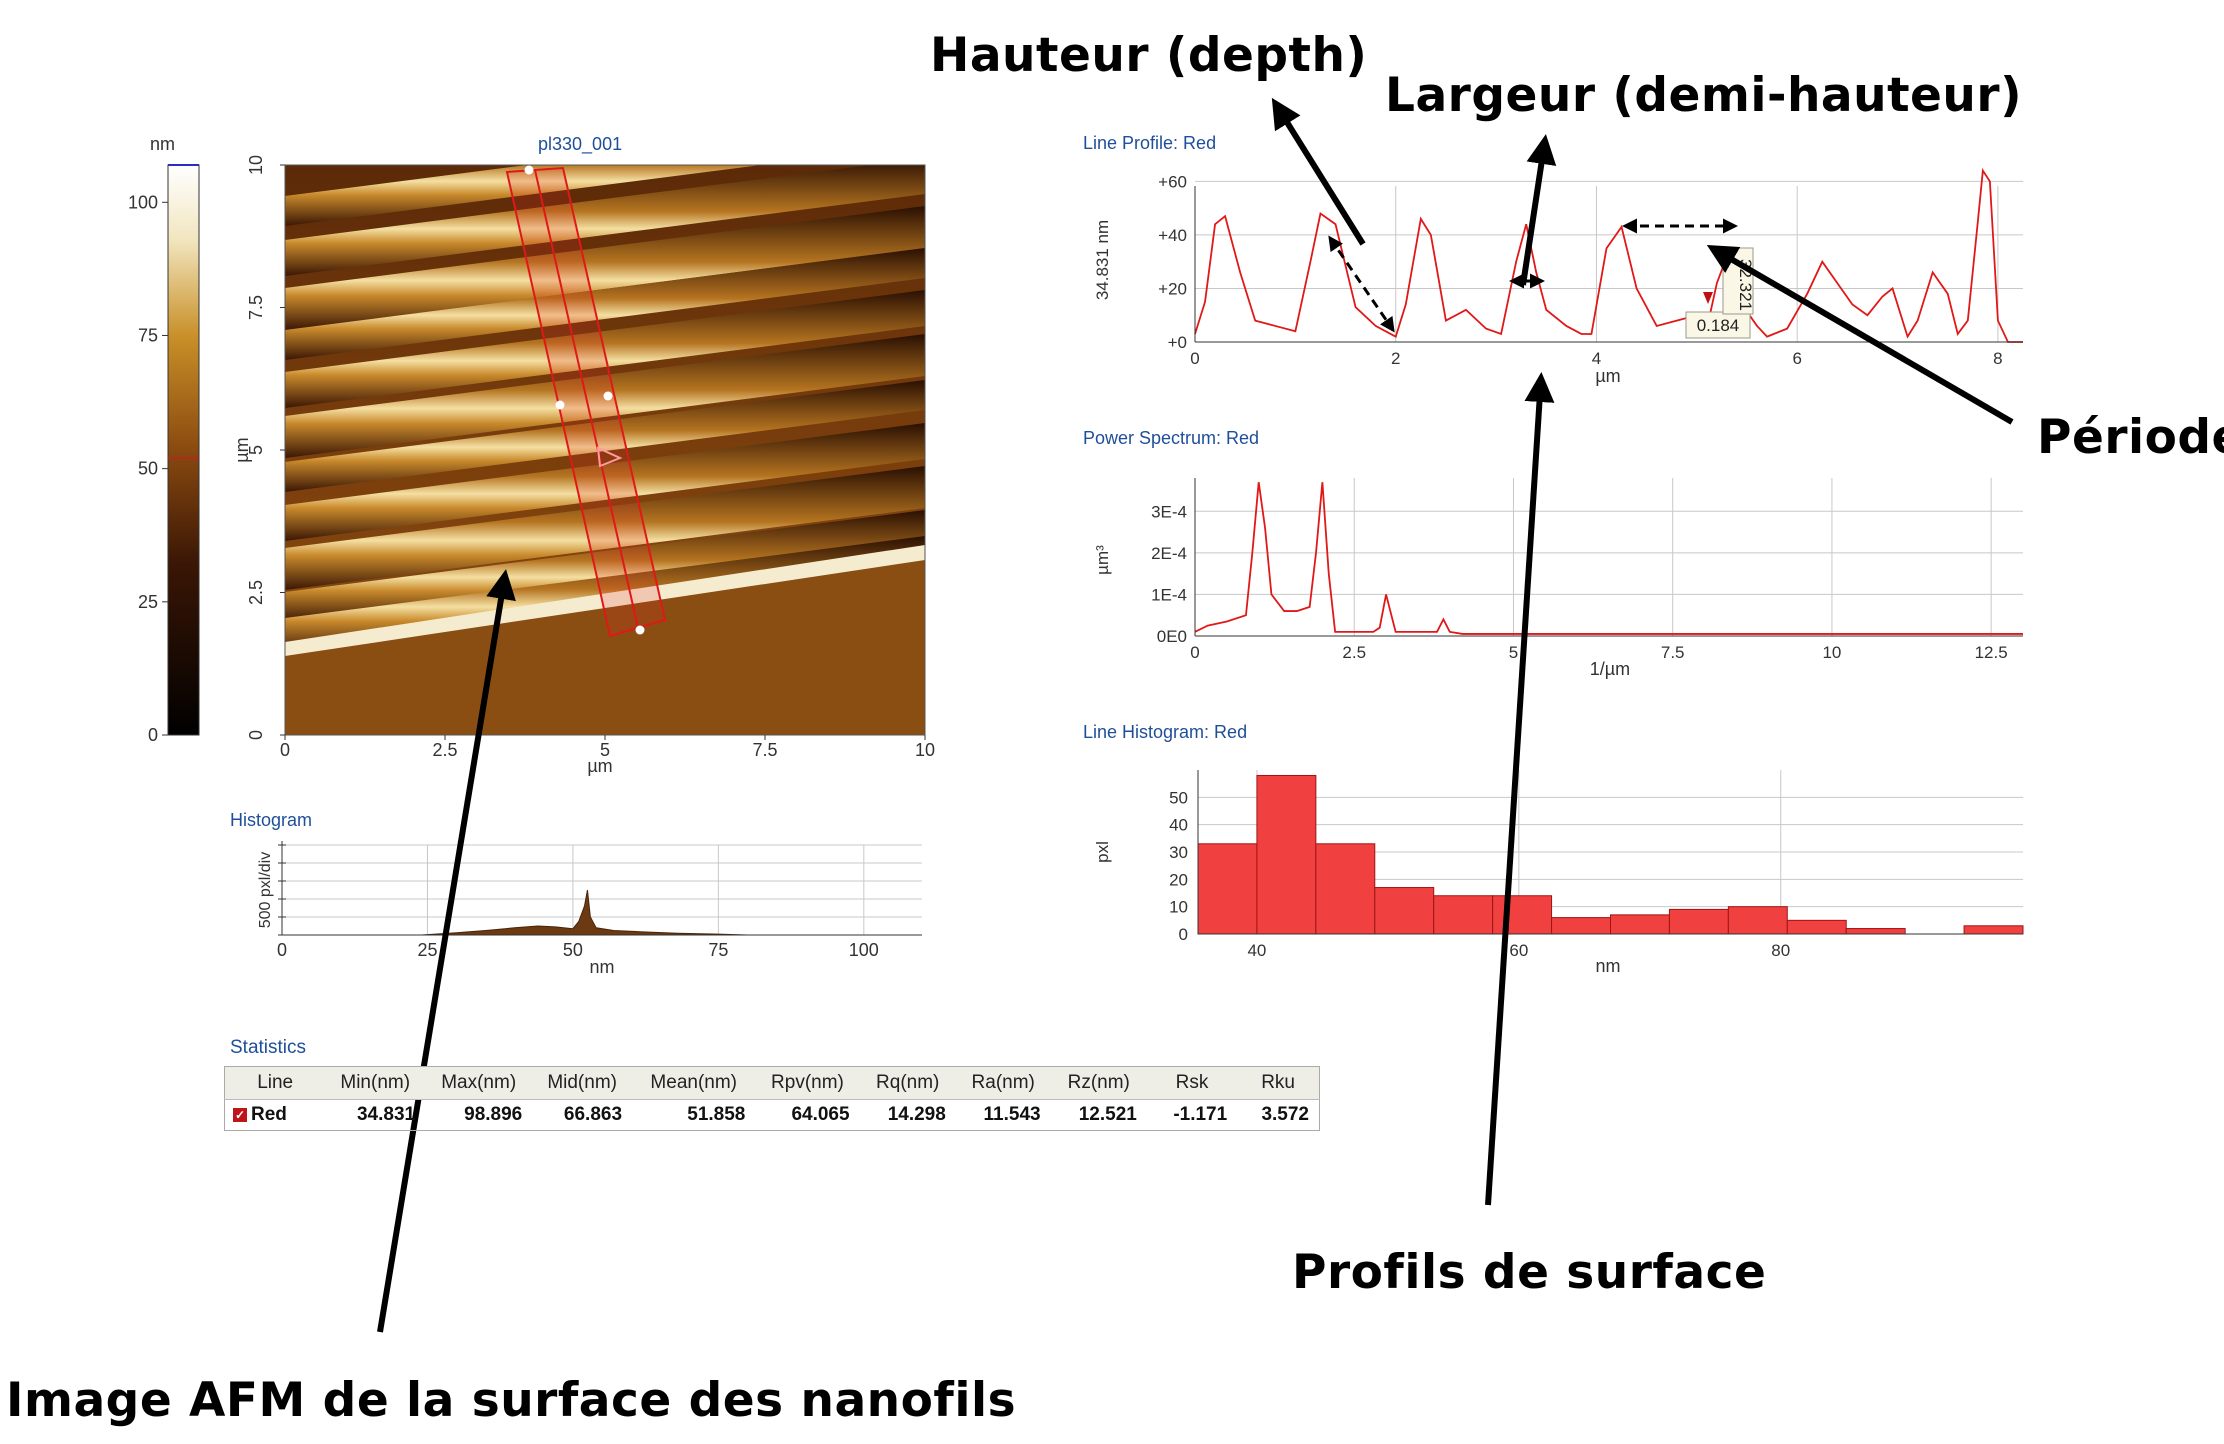 The image size is (2224, 1444). What do you see at coordinates (269, 1114) in the screenshot?
I see `statistics-line-label: Red` at bounding box center [269, 1114].